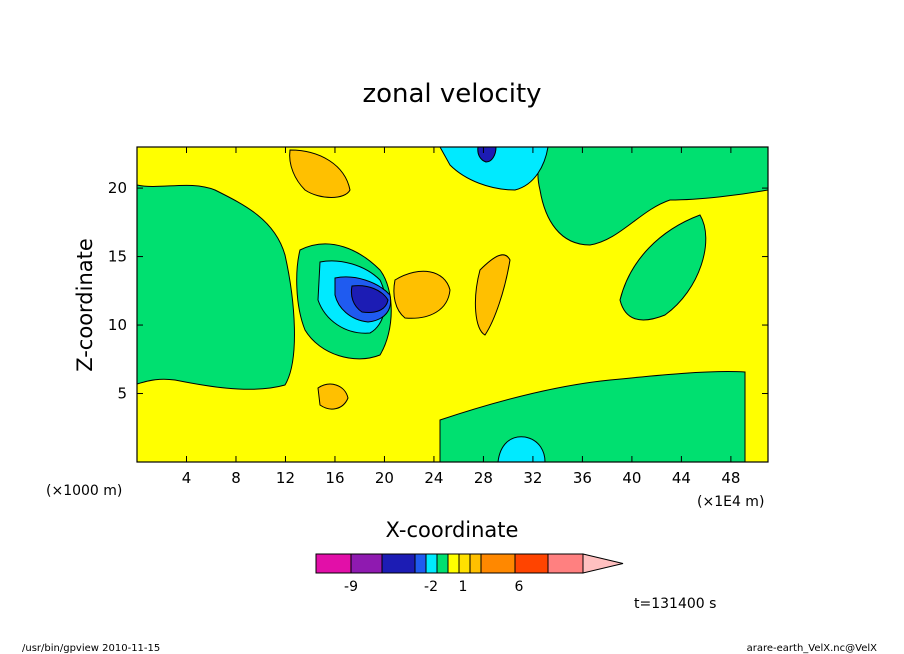  I want to click on x-axis-label: X-coordinate, so click(452, 530).